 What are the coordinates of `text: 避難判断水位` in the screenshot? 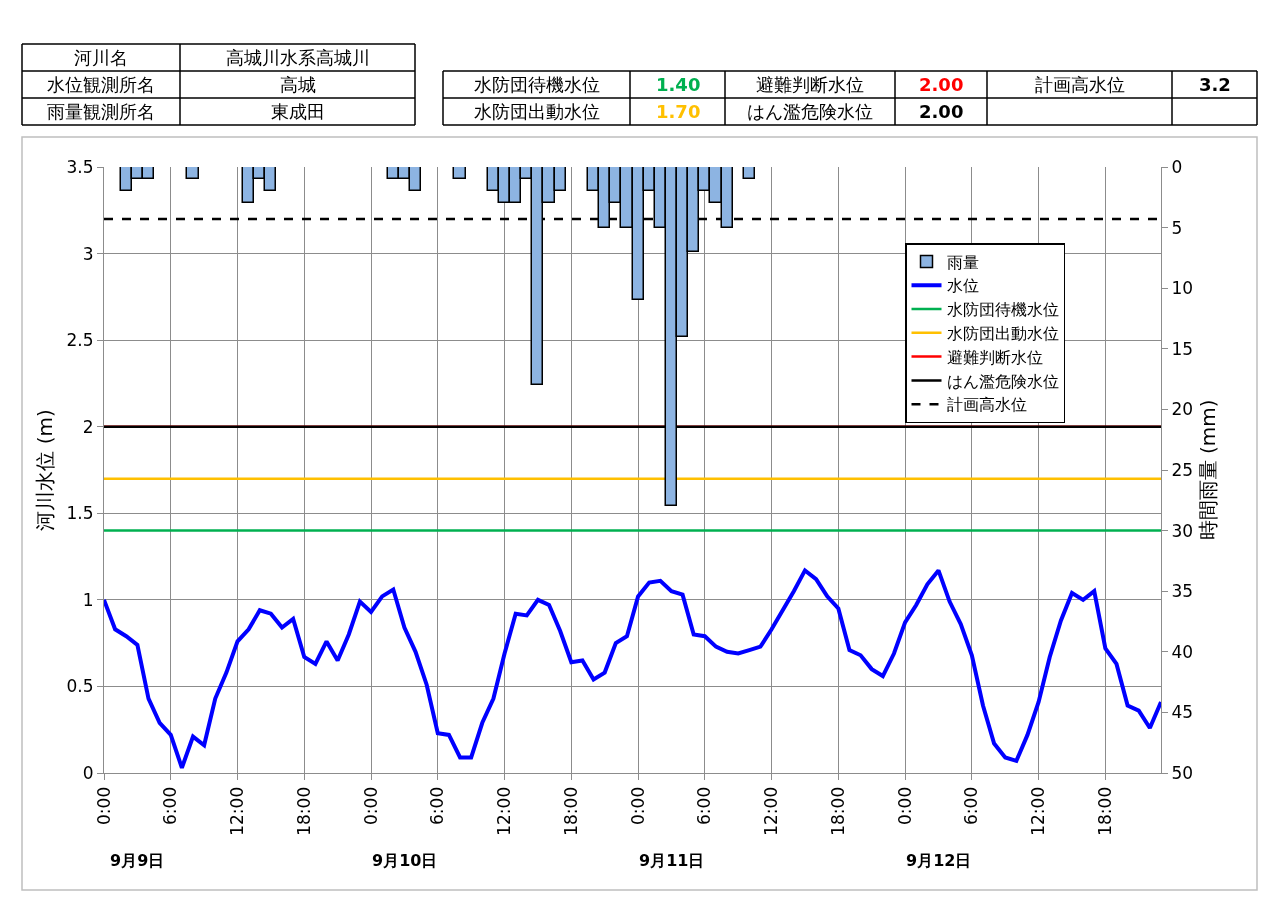 It's located at (810, 84).